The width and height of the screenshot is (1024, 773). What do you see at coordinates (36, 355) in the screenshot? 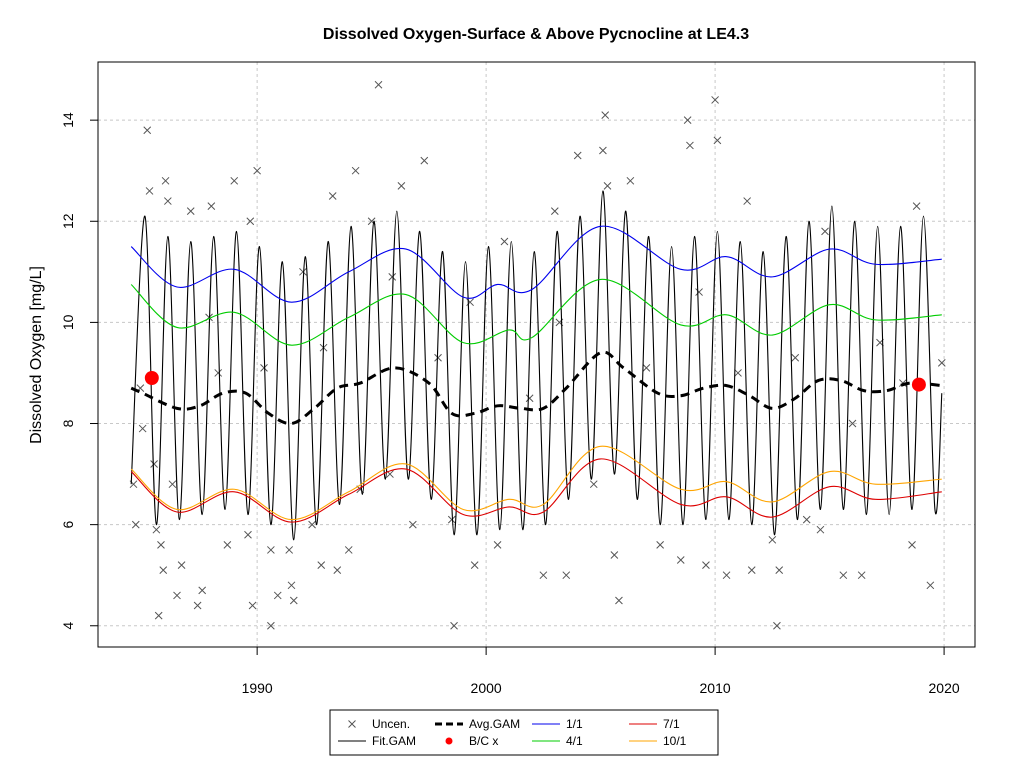
I see `y-axis-label: Dissolved Oxygen [mg/L]` at bounding box center [36, 355].